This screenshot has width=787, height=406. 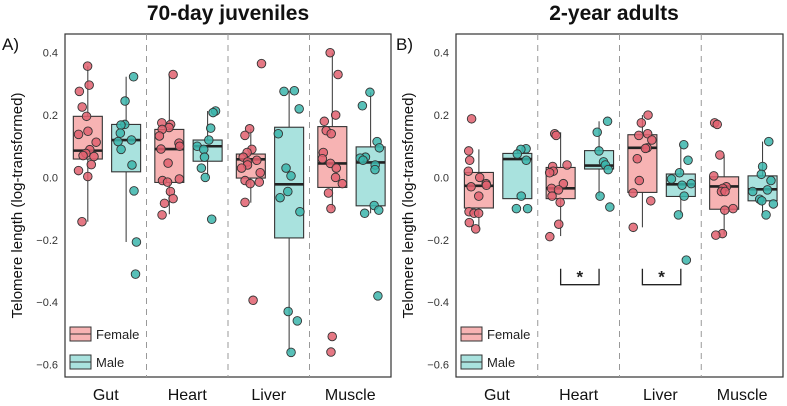 What do you see at coordinates (724, 179) in the screenshot?
I see `box-female-muscle` at bounding box center [724, 179].